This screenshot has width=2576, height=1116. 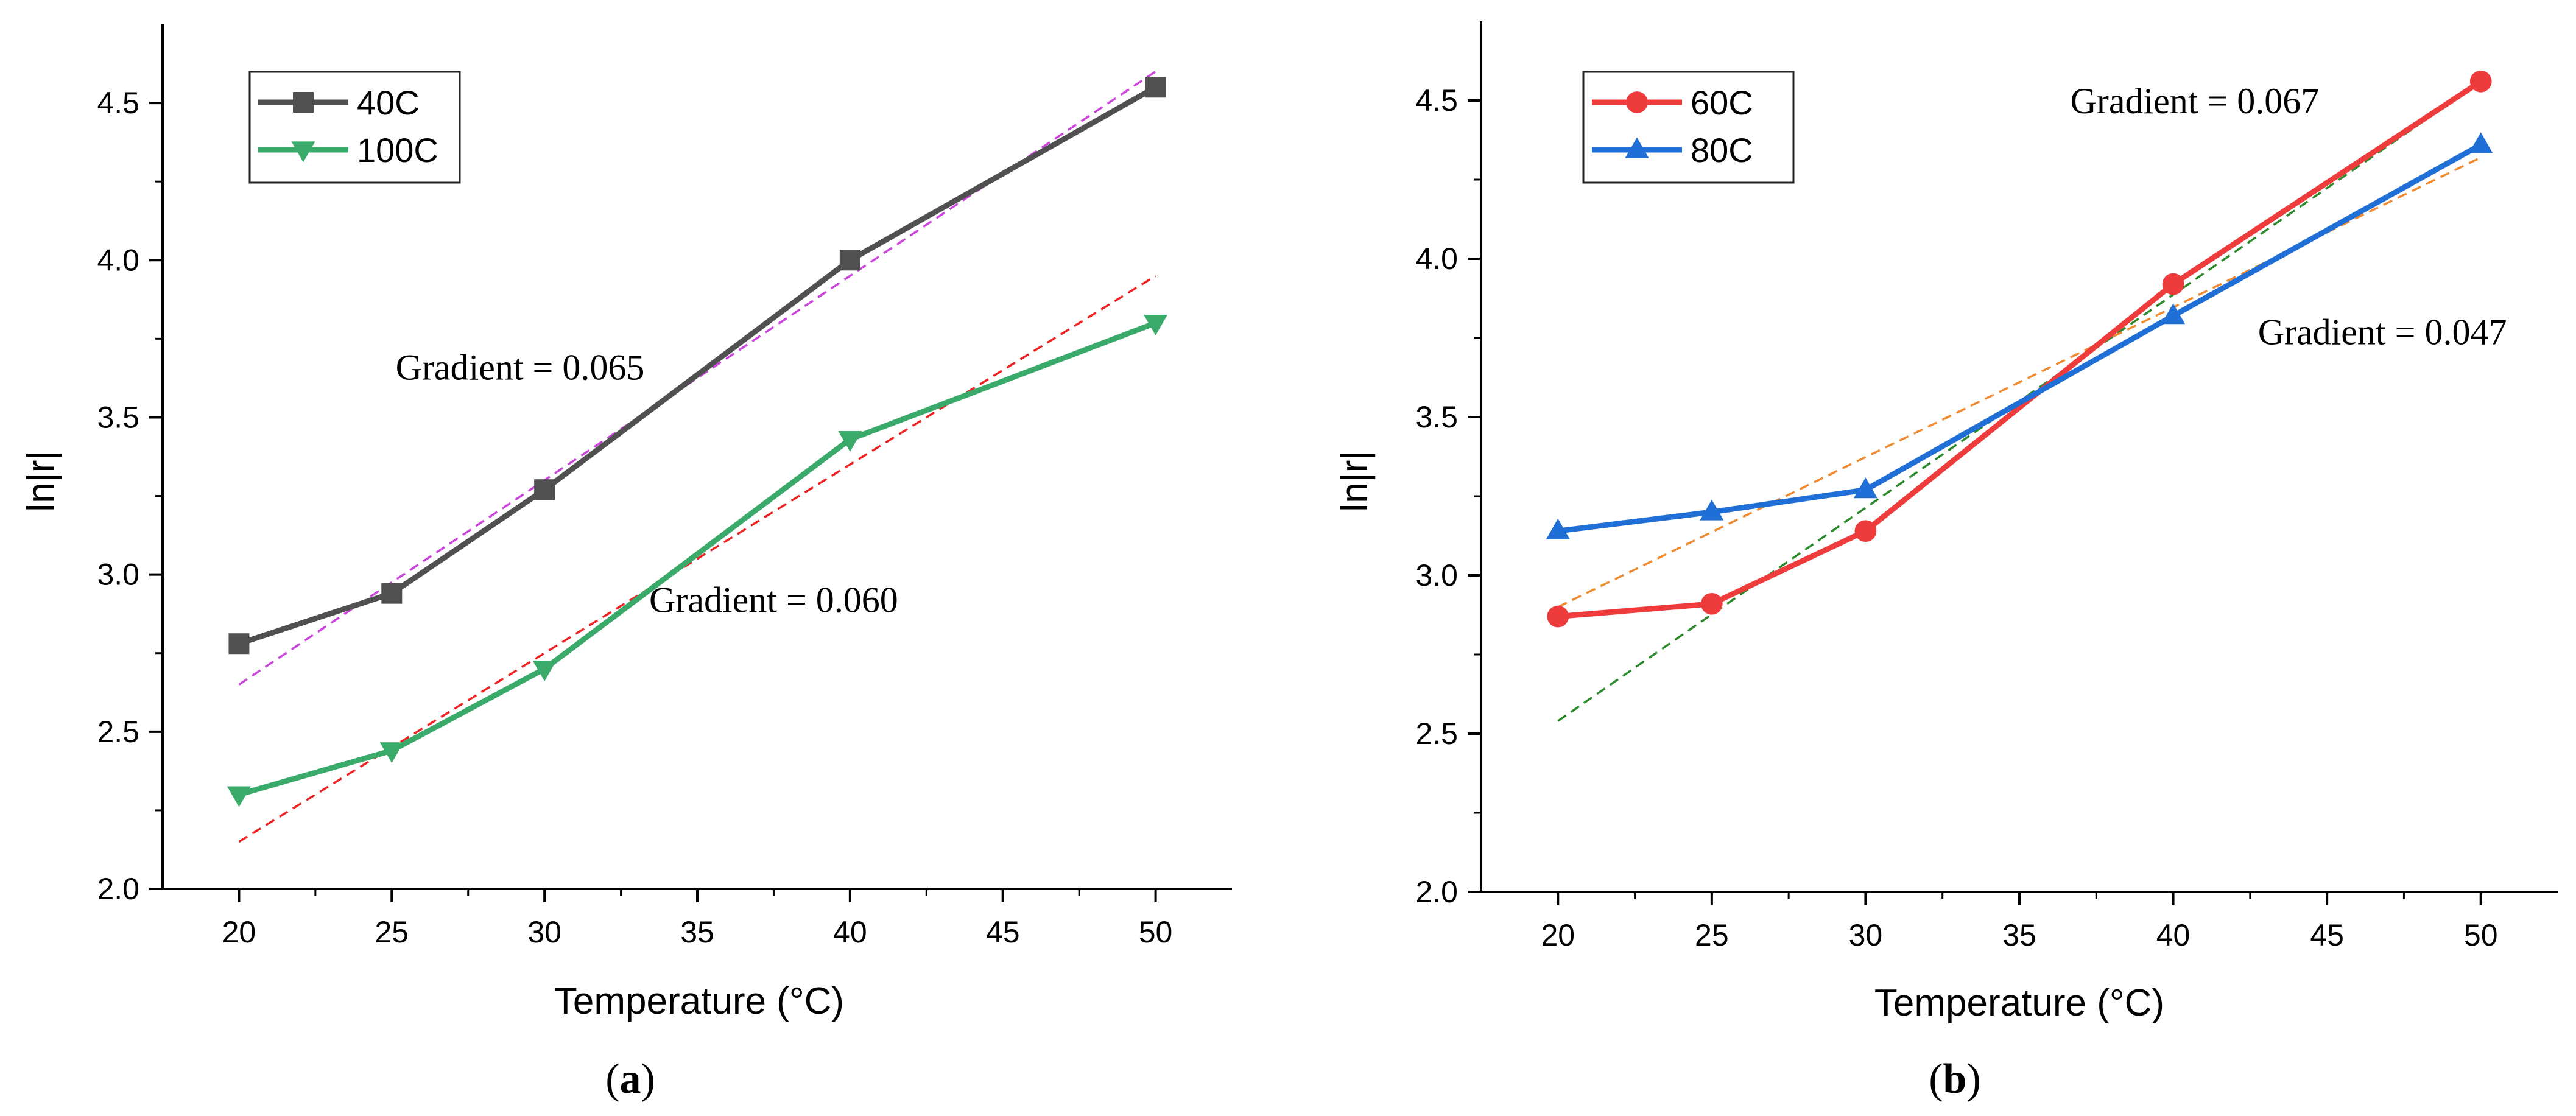 I want to click on panel-label: b, so click(x=1955, y=1080).